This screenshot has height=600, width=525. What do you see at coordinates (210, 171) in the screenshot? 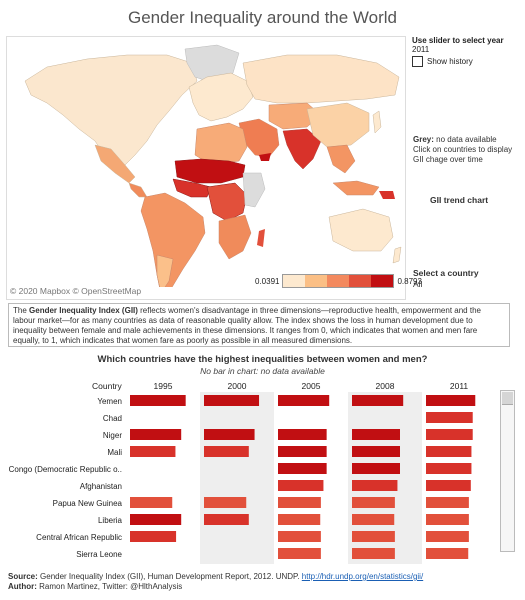
I see `map-sahel` at bounding box center [210, 171].